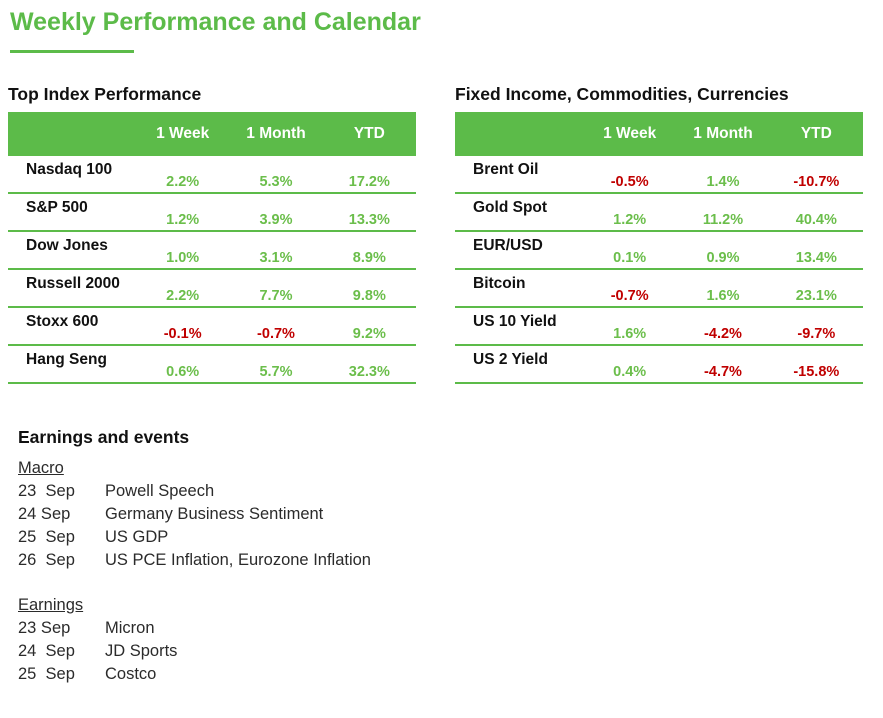  Describe the element at coordinates (160, 490) in the screenshot. I see `event-label: Powell Speech` at that location.